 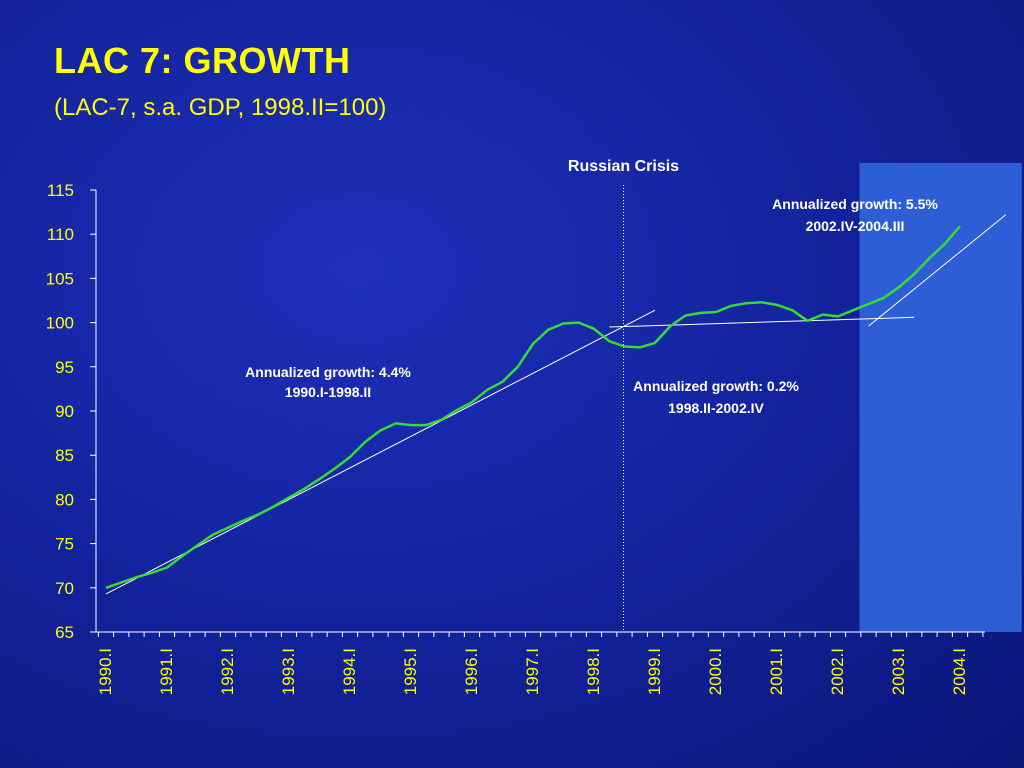 What do you see at coordinates (716, 386) in the screenshot?
I see `trend-2-label: Annualized growth: 0.2%` at bounding box center [716, 386].